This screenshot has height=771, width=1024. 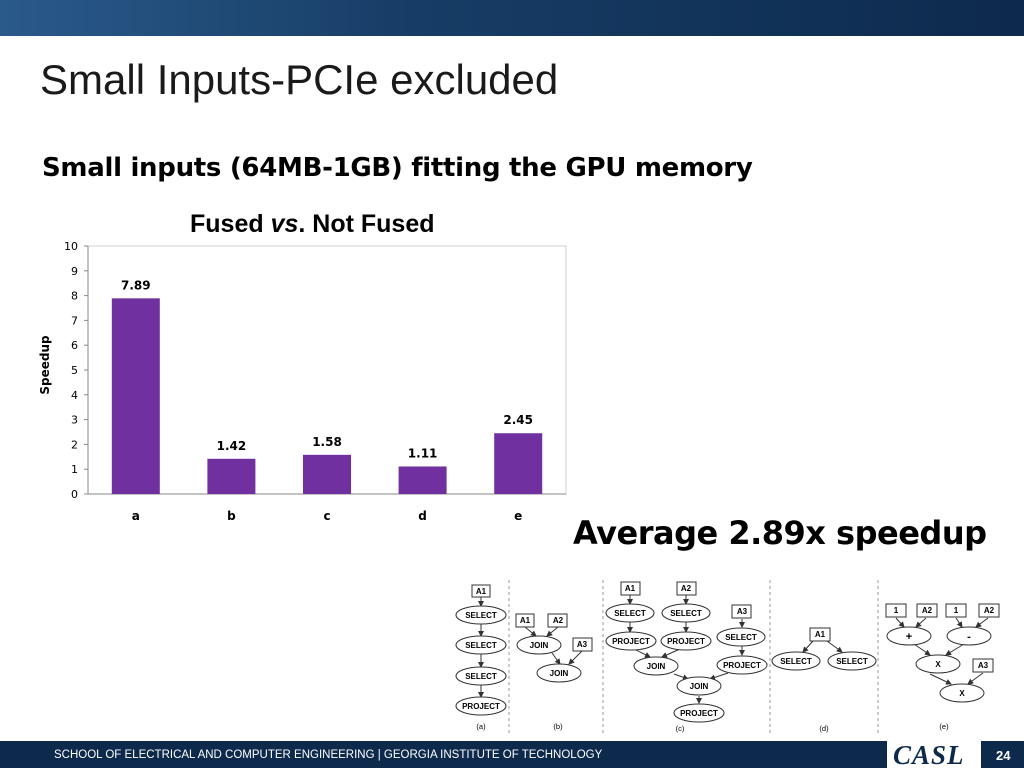 I want to click on casl-logo: CASL, so click(x=929, y=755).